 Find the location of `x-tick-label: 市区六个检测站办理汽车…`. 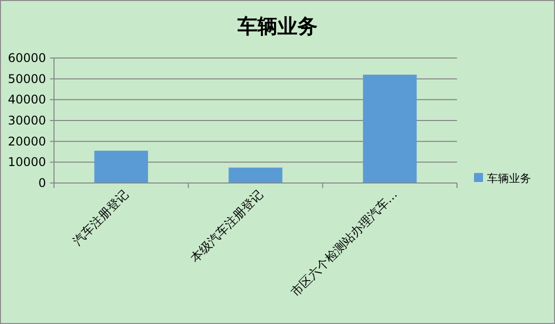

x-tick-label: 市区六个检测站办理汽车… is located at coordinates (344, 243).